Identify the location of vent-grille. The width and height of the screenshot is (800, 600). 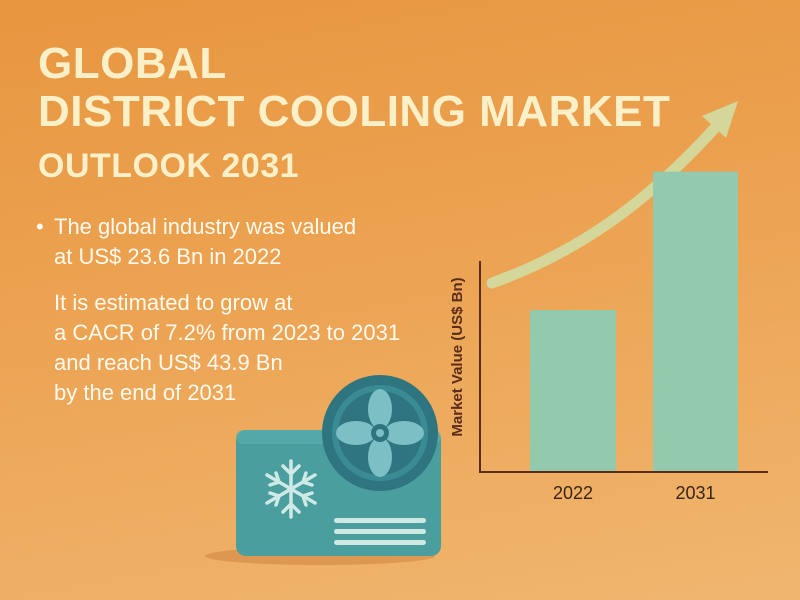
(380, 531).